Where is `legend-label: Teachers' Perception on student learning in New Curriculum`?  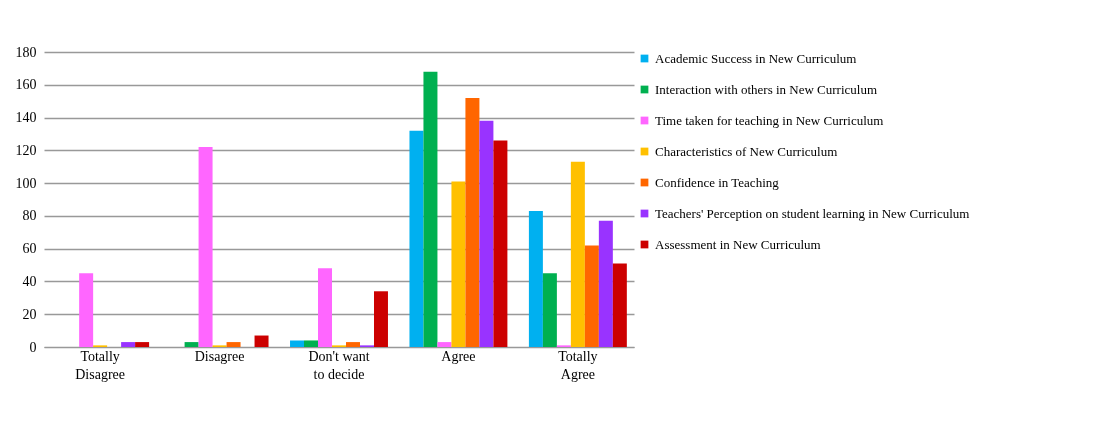
legend-label: Teachers' Perception on student learning in New Curriculum is located at coordinates (812, 213).